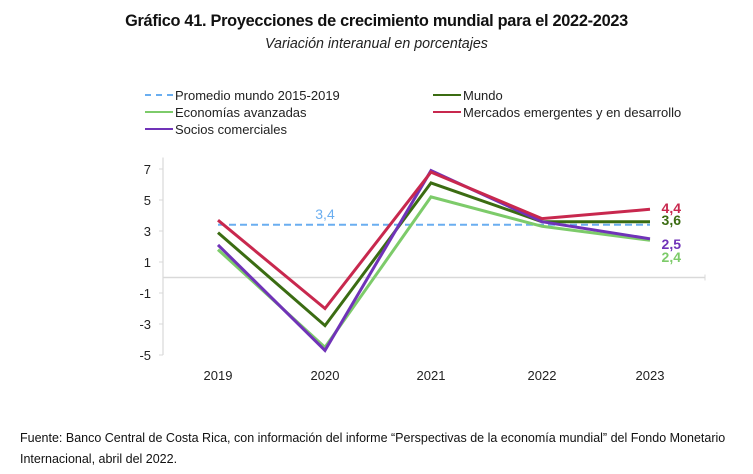 The width and height of the screenshot is (753, 474). Describe the element at coordinates (325, 375) in the screenshot. I see `x-tick-label: 2020` at that location.